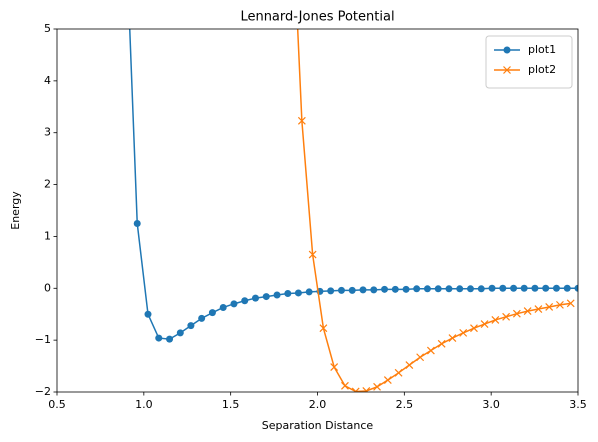  I want to click on legend-label: plot1, so click(542, 49).